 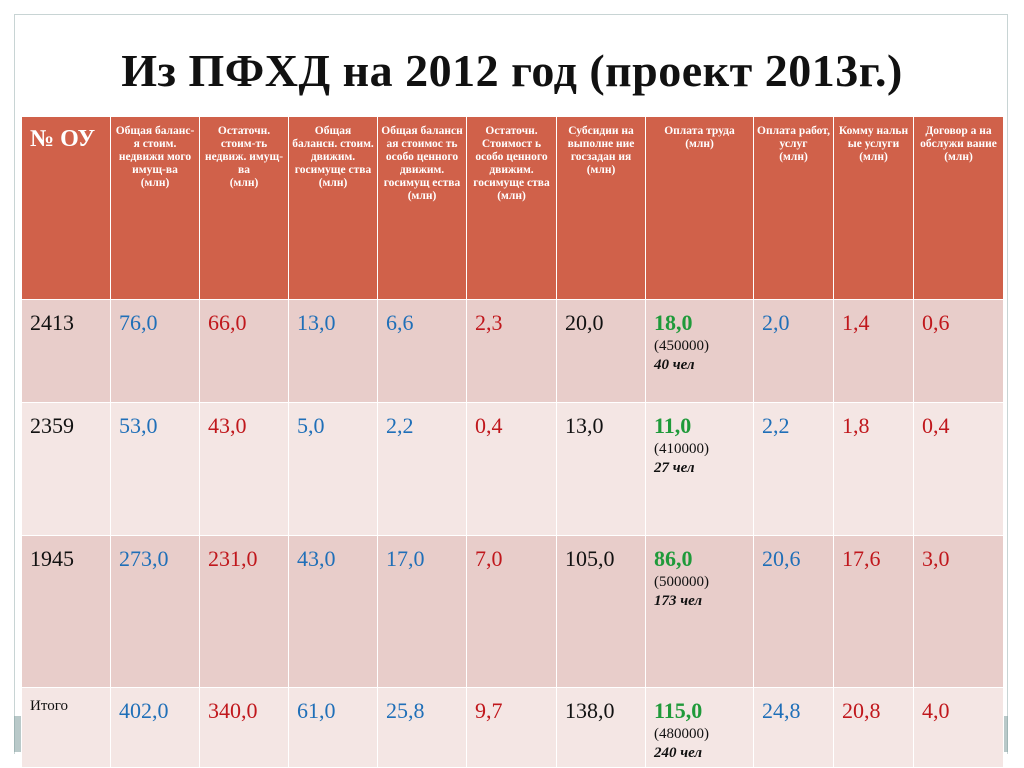 What do you see at coordinates (244, 351) in the screenshot?
I see `cell-value: 66,0` at bounding box center [244, 351].